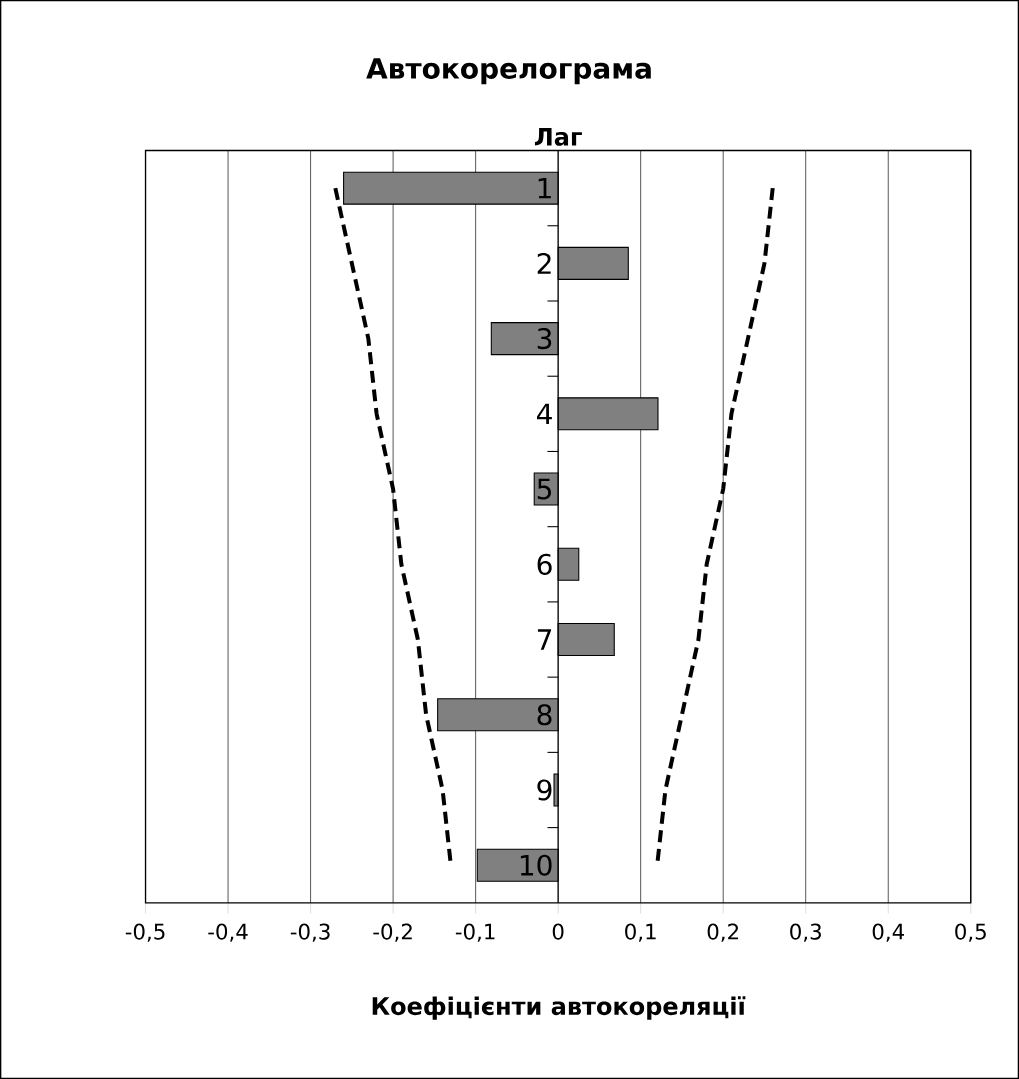  I want to click on x-tick-label: 0, so click(558, 931).